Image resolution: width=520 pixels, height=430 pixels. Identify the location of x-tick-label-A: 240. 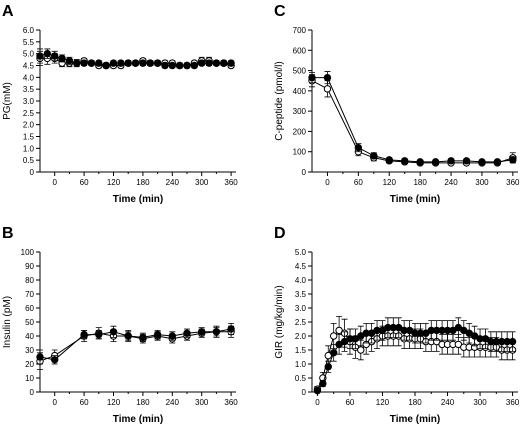
(173, 182).